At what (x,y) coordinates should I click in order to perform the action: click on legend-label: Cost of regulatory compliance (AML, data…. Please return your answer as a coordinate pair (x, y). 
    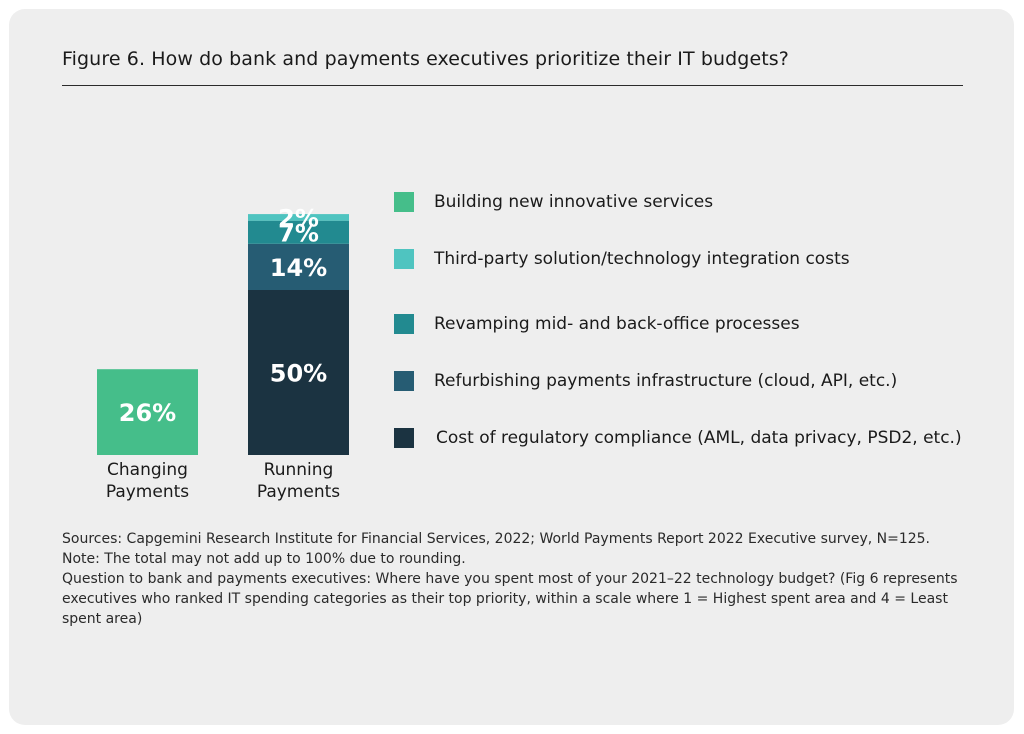
    Looking at the image, I should click on (699, 438).